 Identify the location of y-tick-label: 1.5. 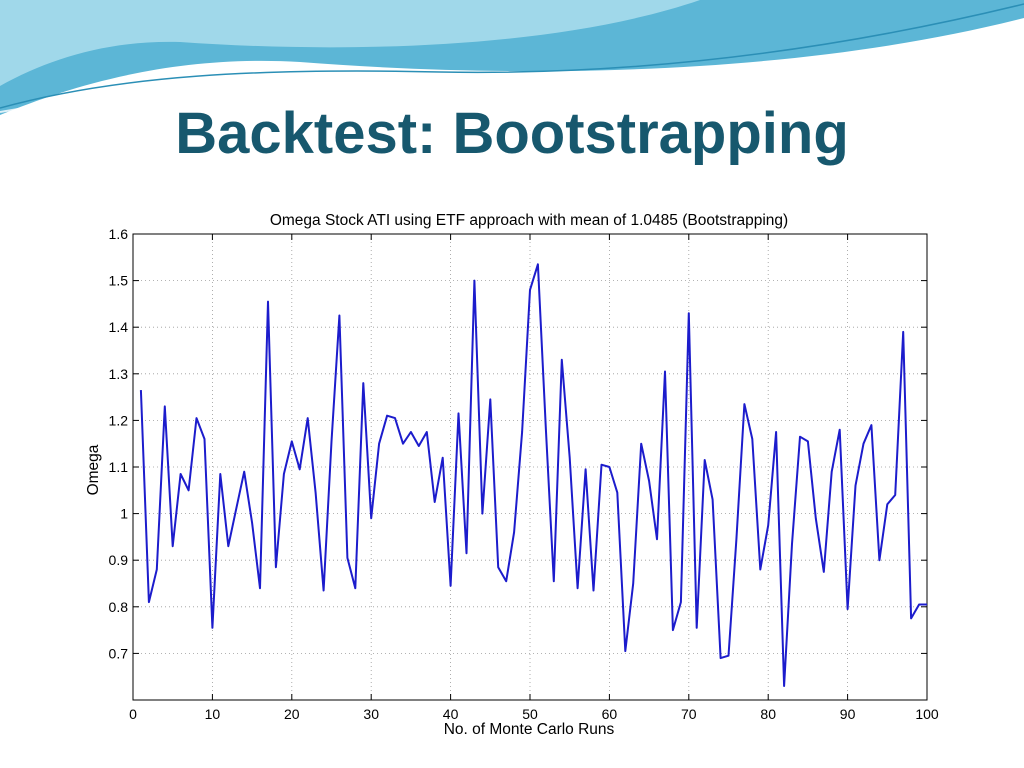
(119, 281).